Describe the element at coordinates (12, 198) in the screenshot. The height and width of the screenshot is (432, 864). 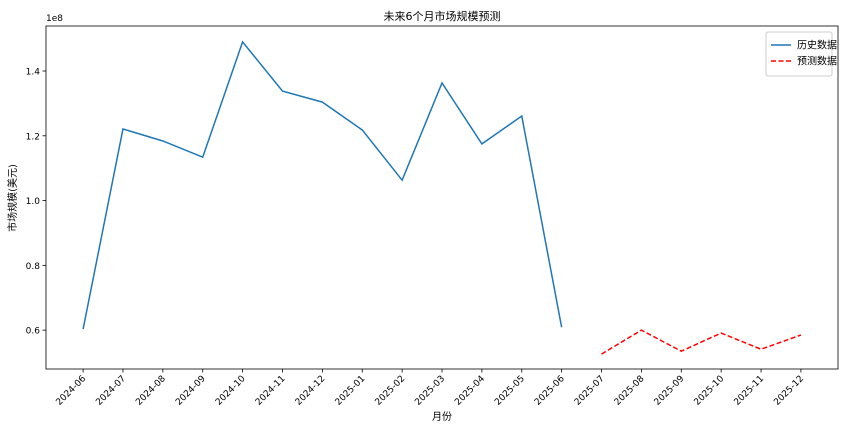
I see `y-axis-label: 市场规模(美元)` at that location.